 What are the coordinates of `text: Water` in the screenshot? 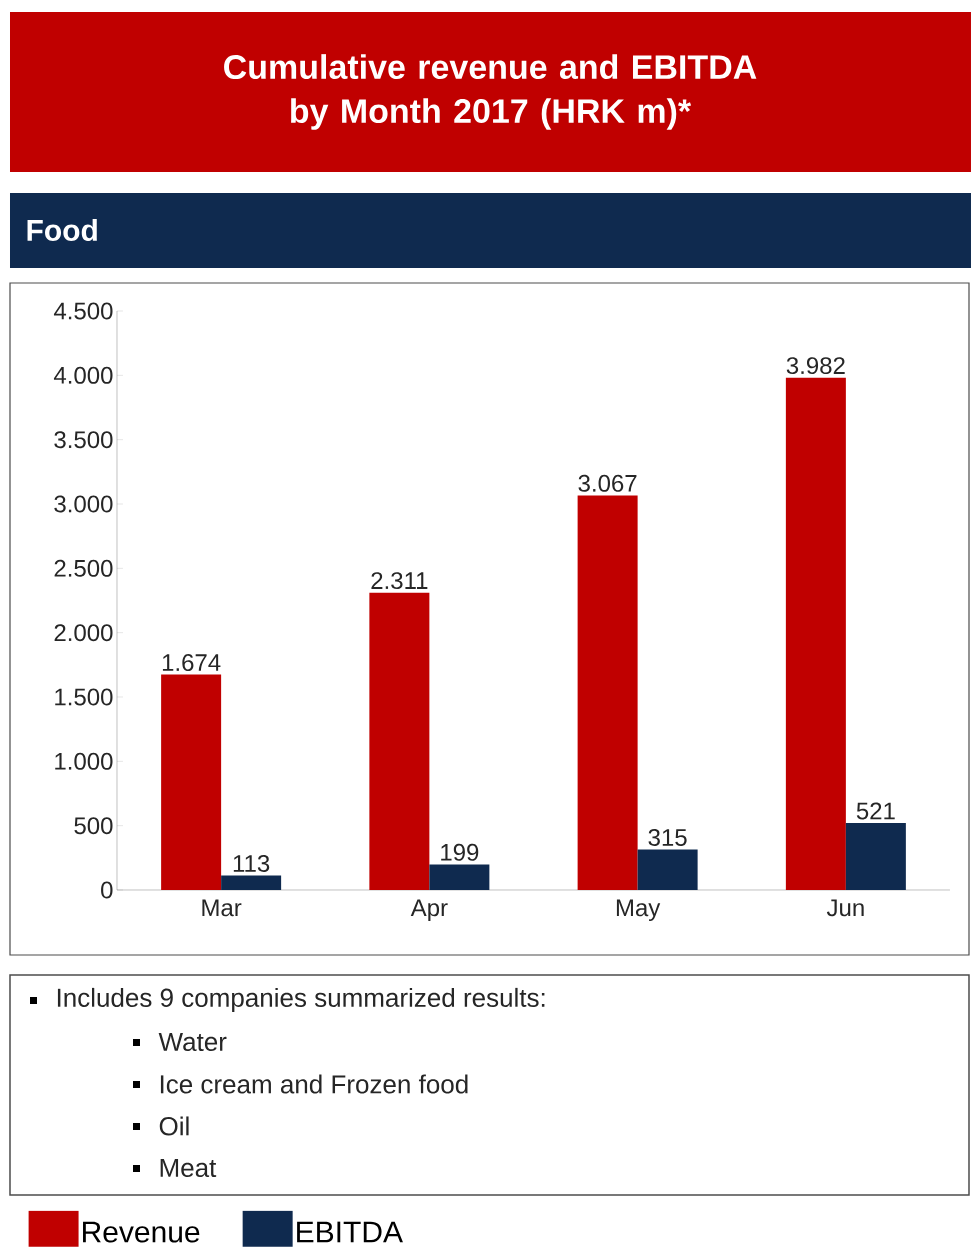 It's located at (192, 1042).